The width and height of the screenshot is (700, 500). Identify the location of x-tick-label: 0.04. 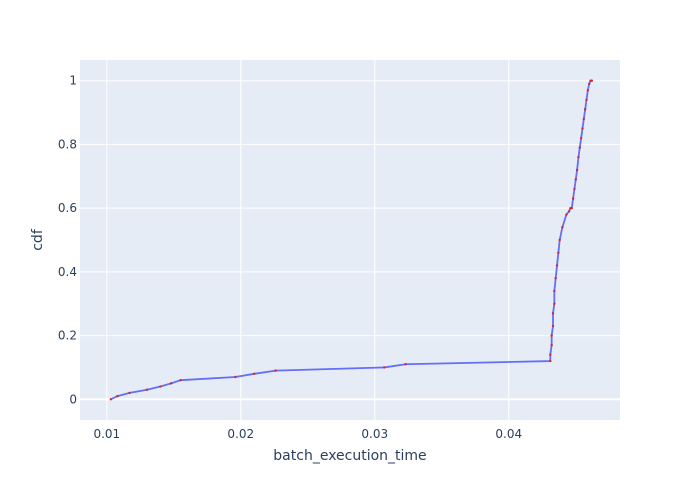
(508, 434).